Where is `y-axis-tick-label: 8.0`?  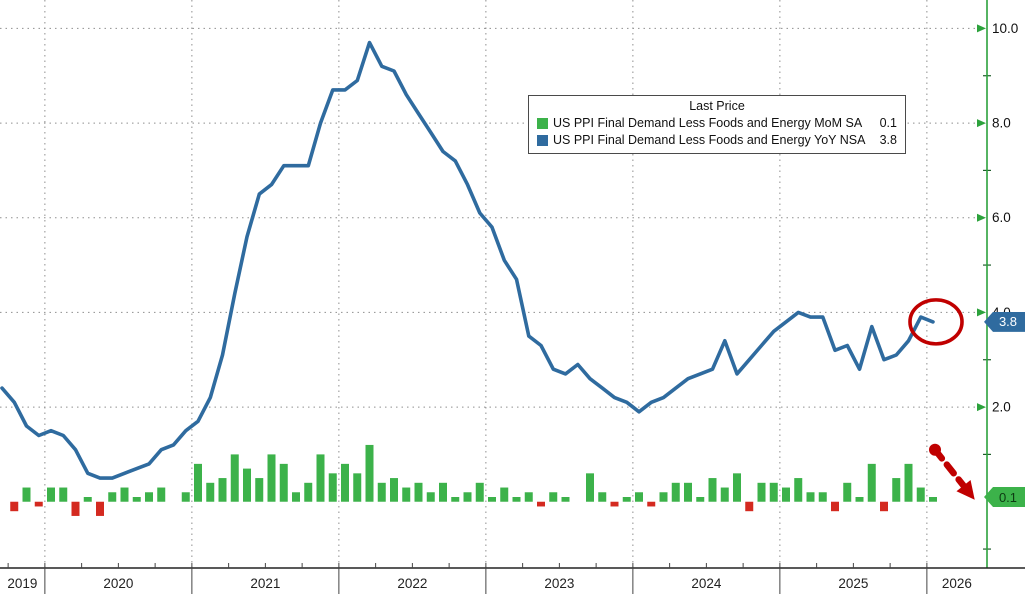
y-axis-tick-label: 8.0 is located at coordinates (1001, 123).